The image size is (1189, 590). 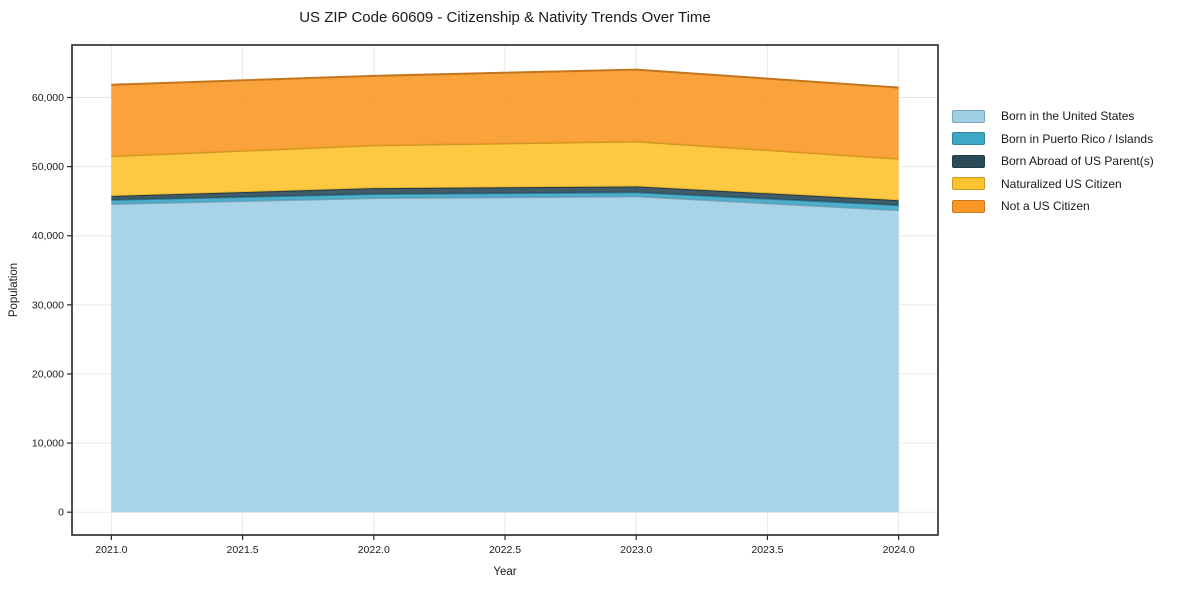 What do you see at coordinates (14, 290) in the screenshot?
I see `y-axis-label: Population` at bounding box center [14, 290].